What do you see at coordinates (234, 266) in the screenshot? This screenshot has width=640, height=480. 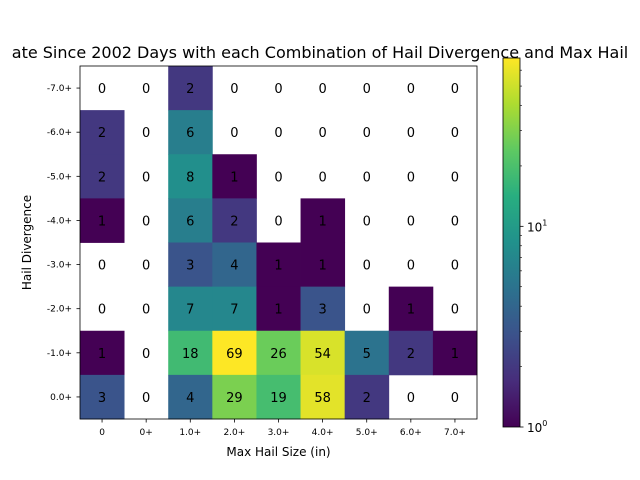 I see `cell-value-label: 4` at bounding box center [234, 266].